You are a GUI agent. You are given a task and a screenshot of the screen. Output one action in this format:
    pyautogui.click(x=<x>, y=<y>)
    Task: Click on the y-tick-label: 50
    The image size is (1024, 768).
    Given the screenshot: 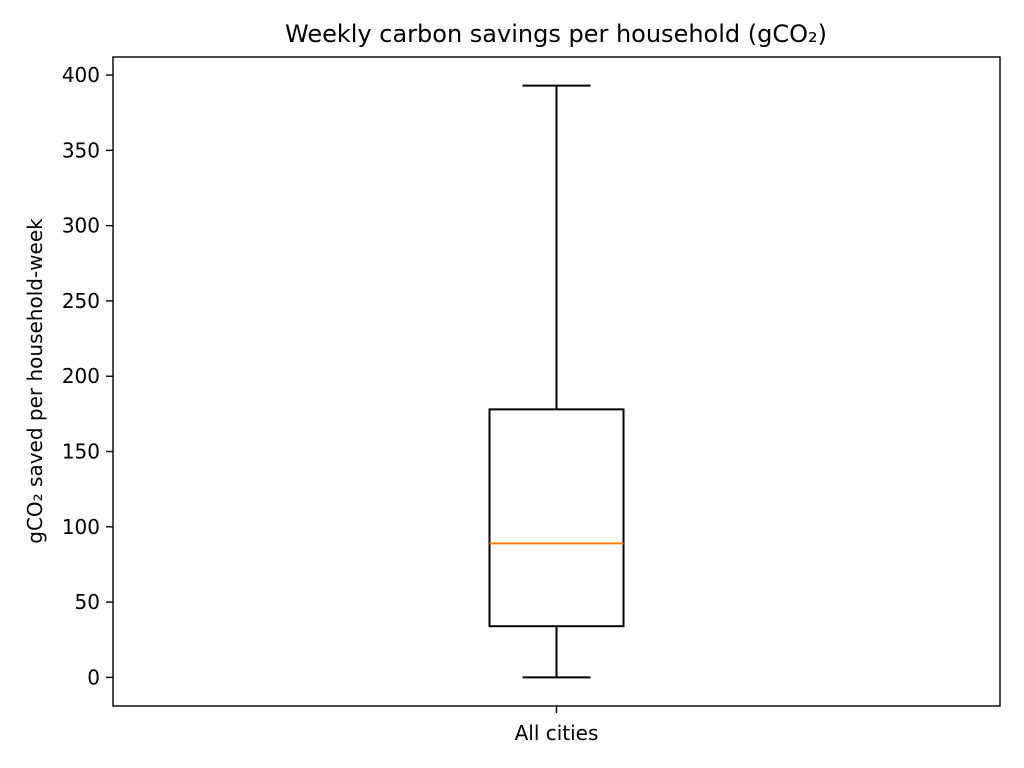 What is the action you would take?
    pyautogui.click(x=87, y=602)
    